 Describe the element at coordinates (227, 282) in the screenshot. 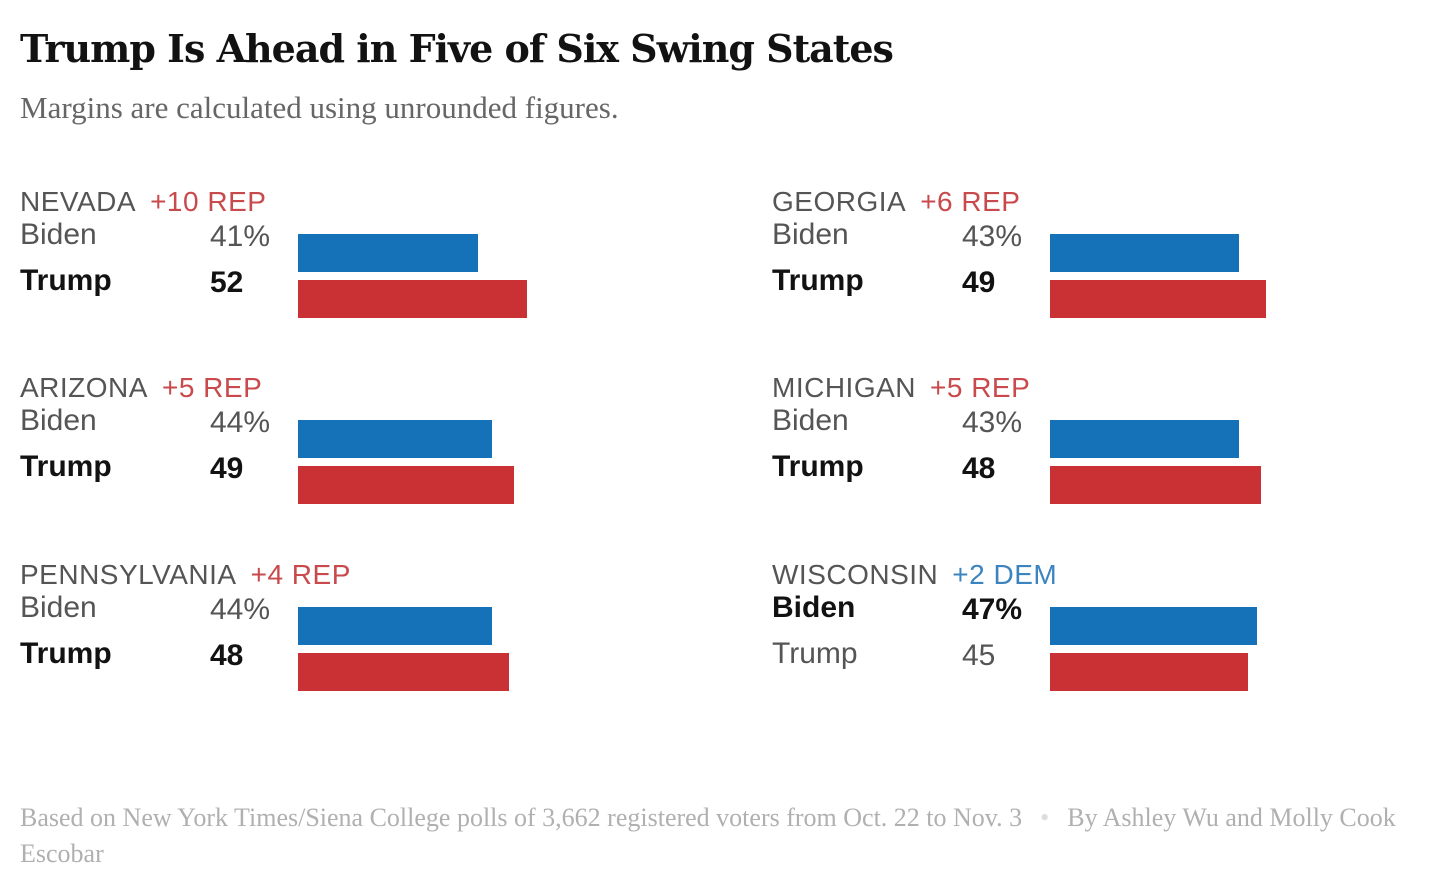

I see `value-label: 52` at that location.